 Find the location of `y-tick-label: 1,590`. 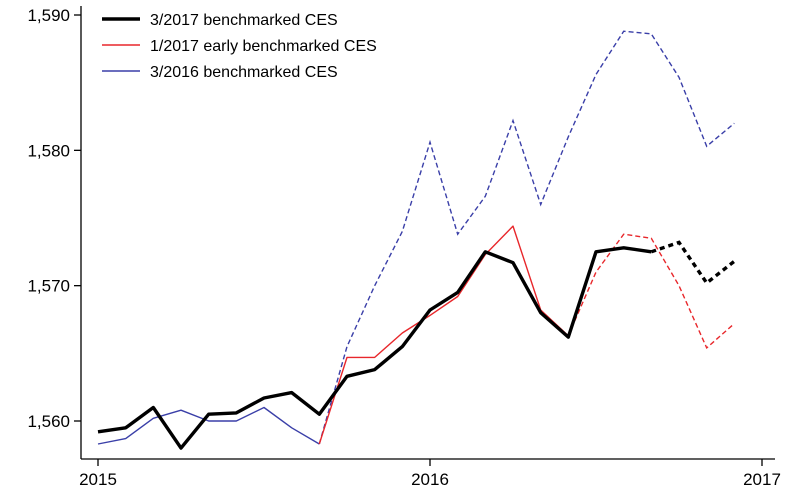

y-tick-label: 1,590 is located at coordinates (48, 15).